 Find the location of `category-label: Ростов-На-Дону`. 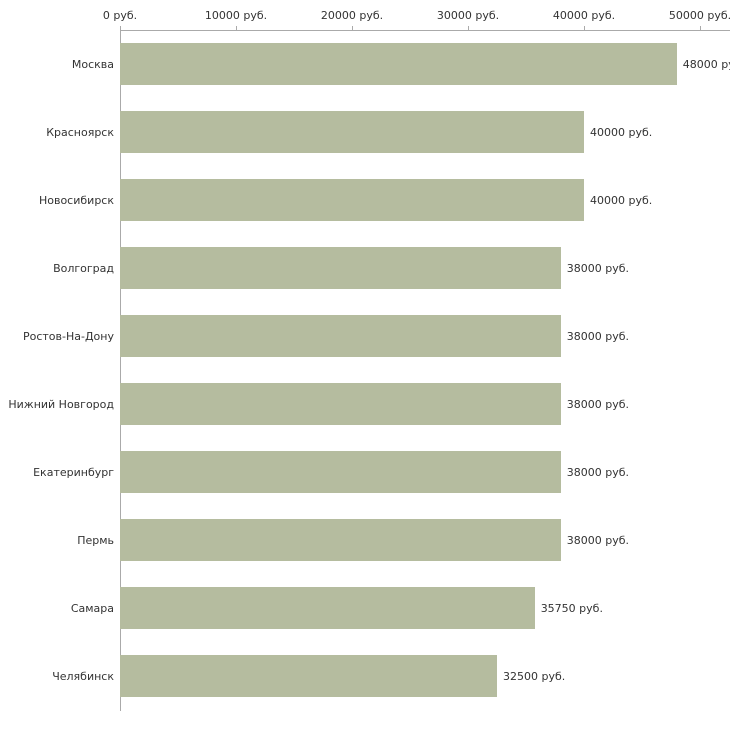

category-label: Ростов-На-Дону is located at coordinates (68, 336).